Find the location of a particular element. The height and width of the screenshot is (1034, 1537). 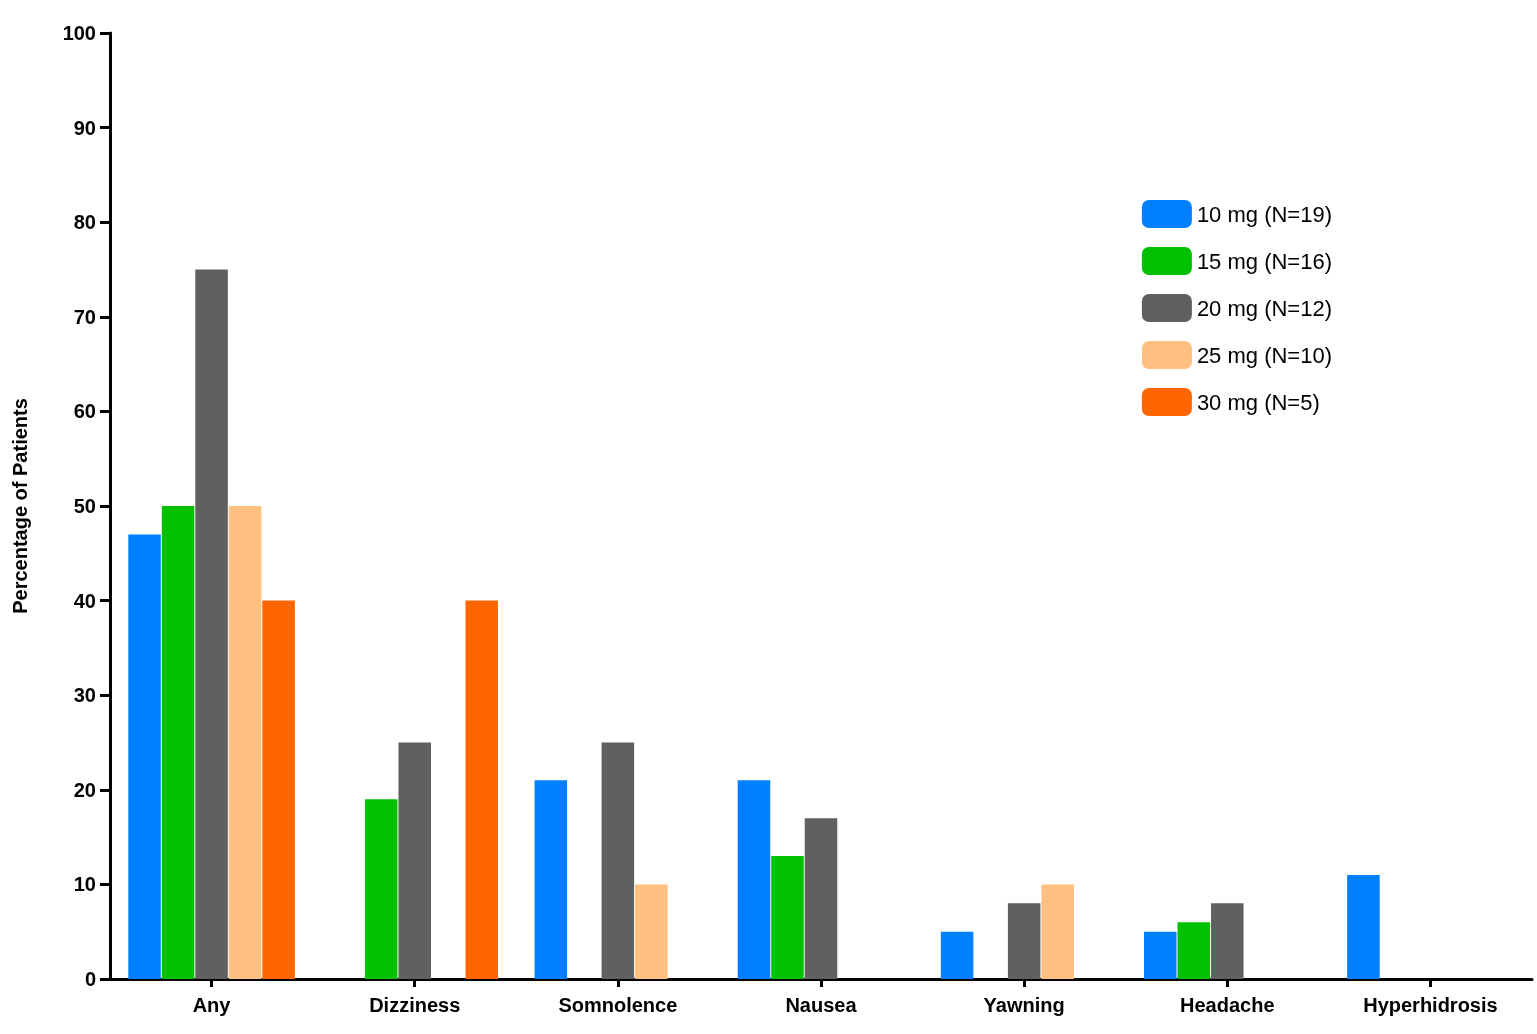

y-tick-label: 50 is located at coordinates (84, 506).